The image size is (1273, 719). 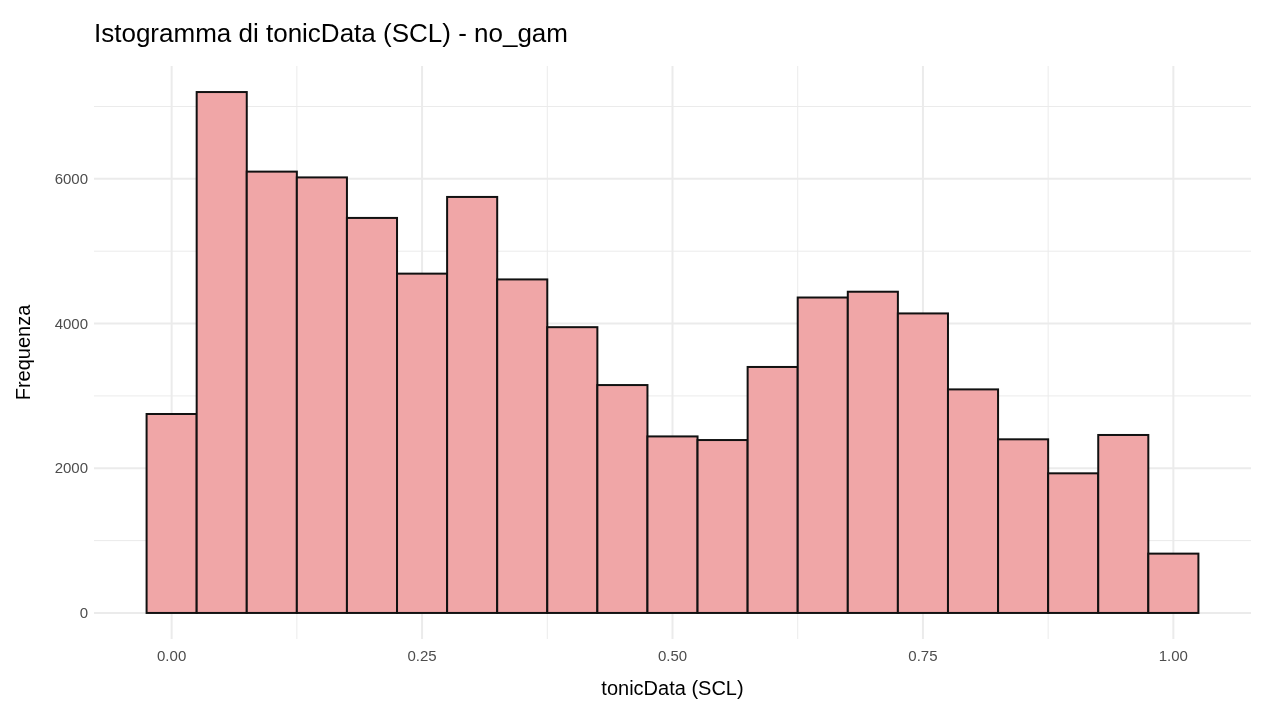 I want to click on x-tick-label: 1.00, so click(x=1173, y=655).